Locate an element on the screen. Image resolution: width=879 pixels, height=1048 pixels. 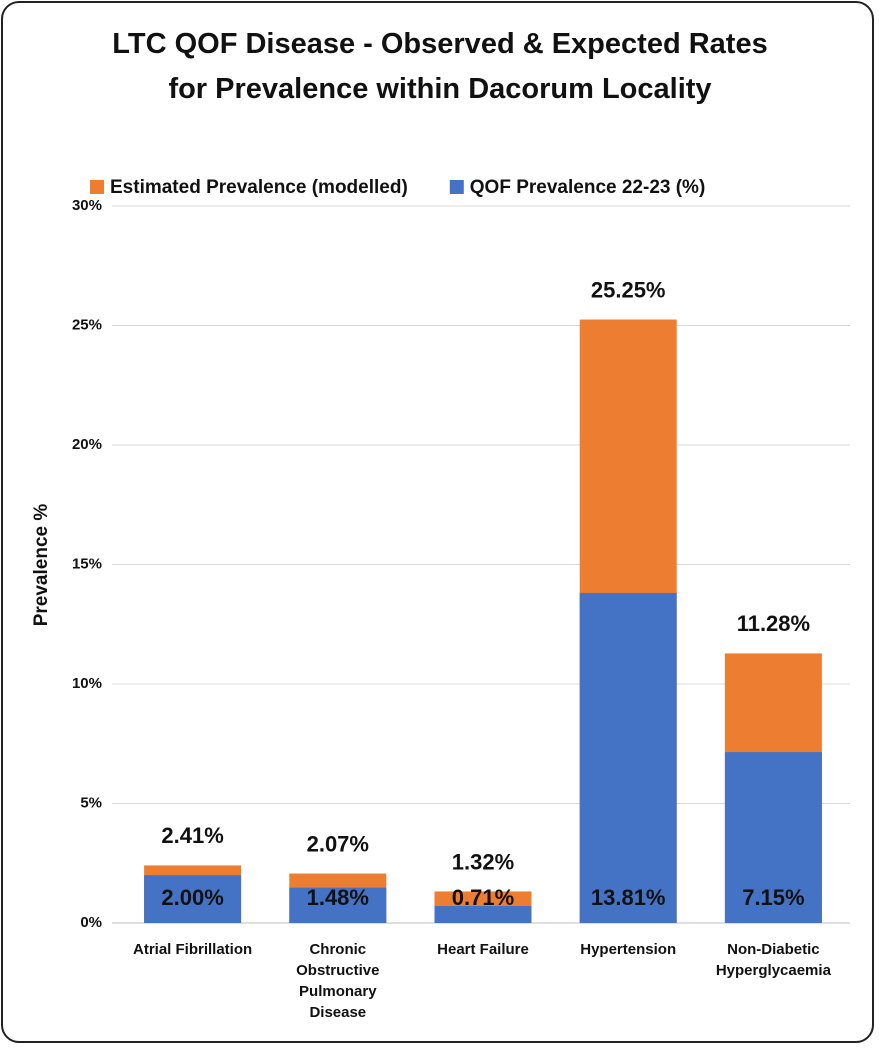
data-label: 25.25% is located at coordinates (628, 289).